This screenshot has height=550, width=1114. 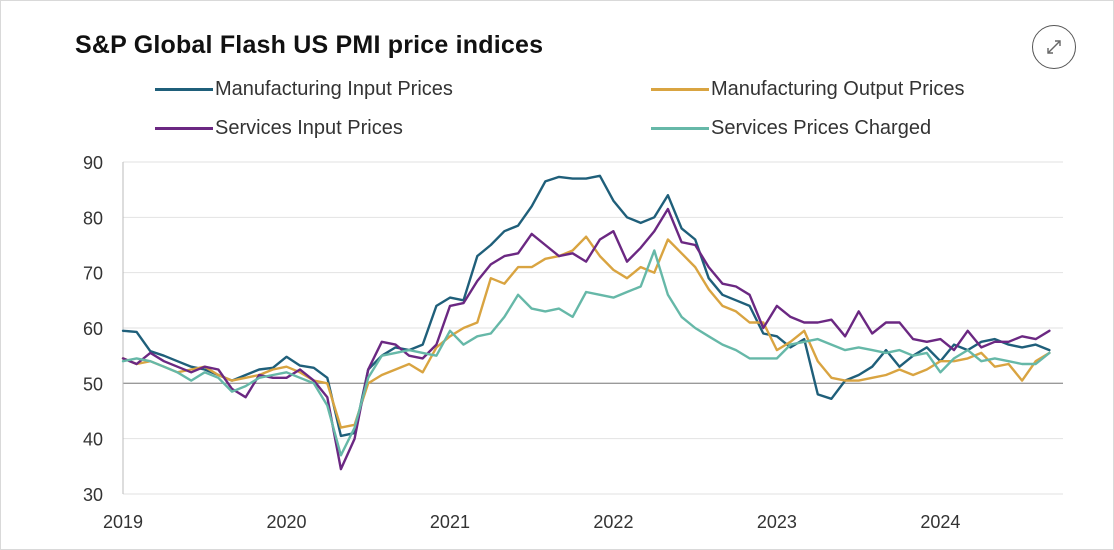 I want to click on legend-item-services-input: Services Input Prices, so click(x=279, y=128).